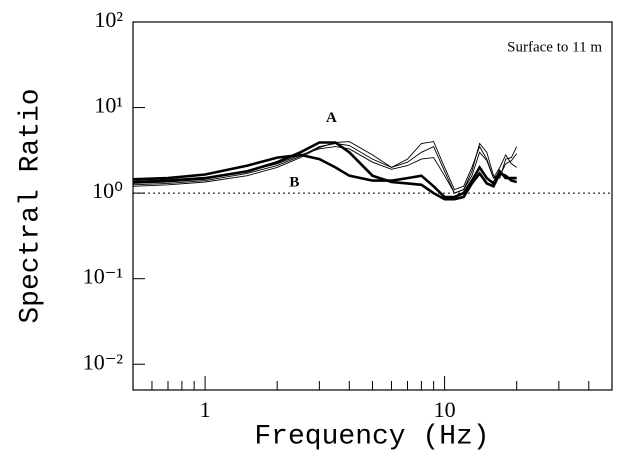 The height and width of the screenshot is (457, 624). What do you see at coordinates (554, 47) in the screenshot?
I see `annotation: Surface to 11 m` at bounding box center [554, 47].